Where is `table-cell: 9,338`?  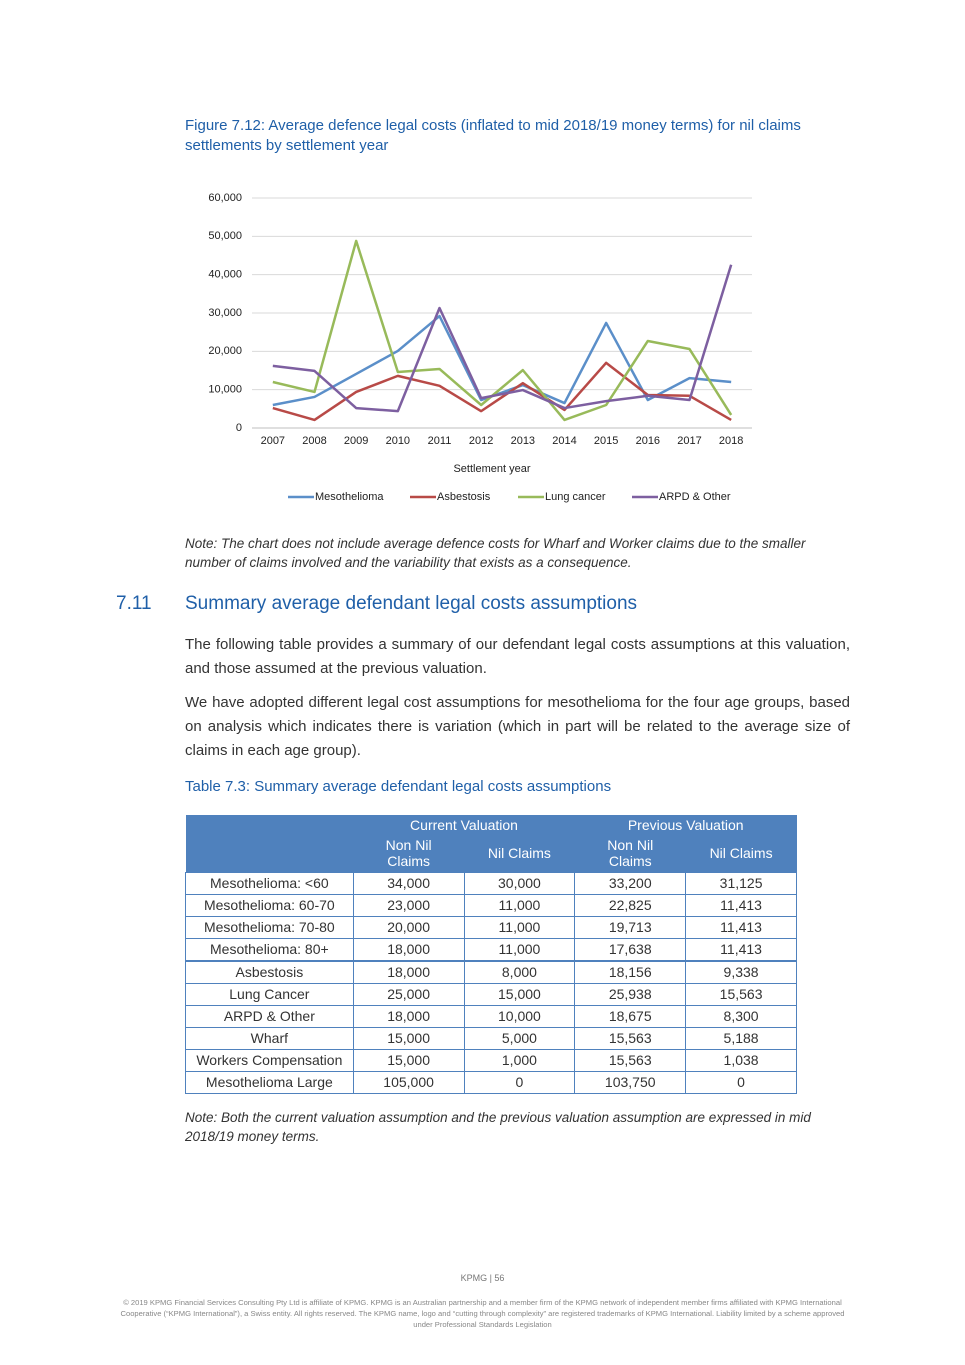 table-cell: 9,338 is located at coordinates (741, 971).